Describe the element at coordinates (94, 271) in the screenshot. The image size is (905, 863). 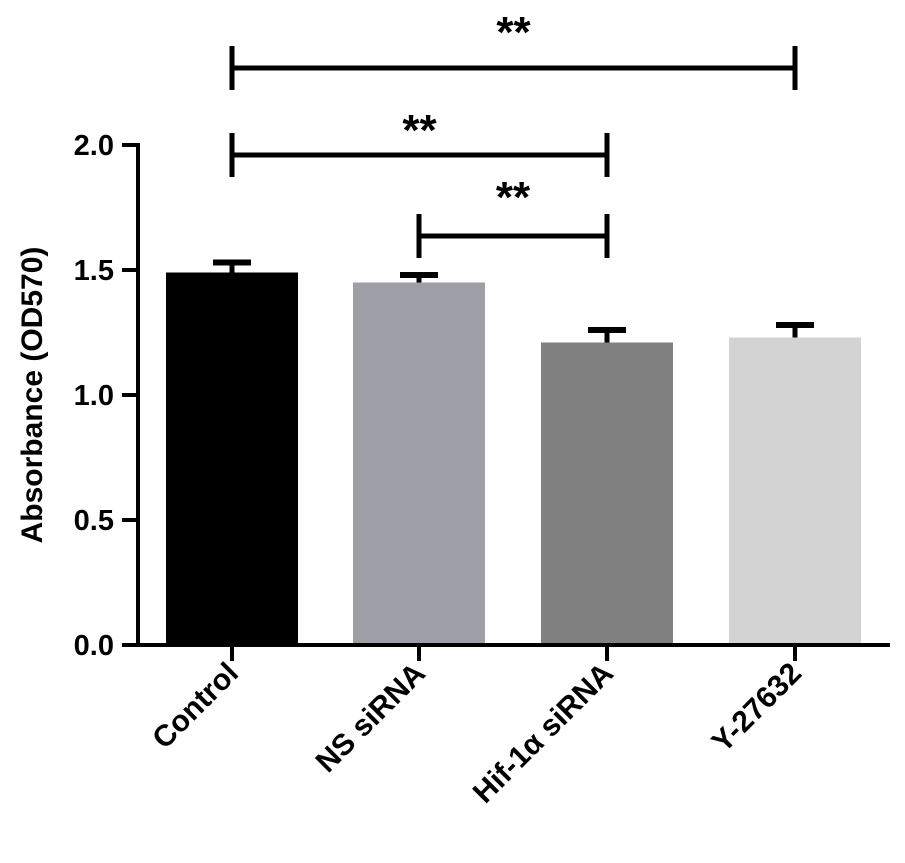
I see `y-tick-label: 1.5` at that location.